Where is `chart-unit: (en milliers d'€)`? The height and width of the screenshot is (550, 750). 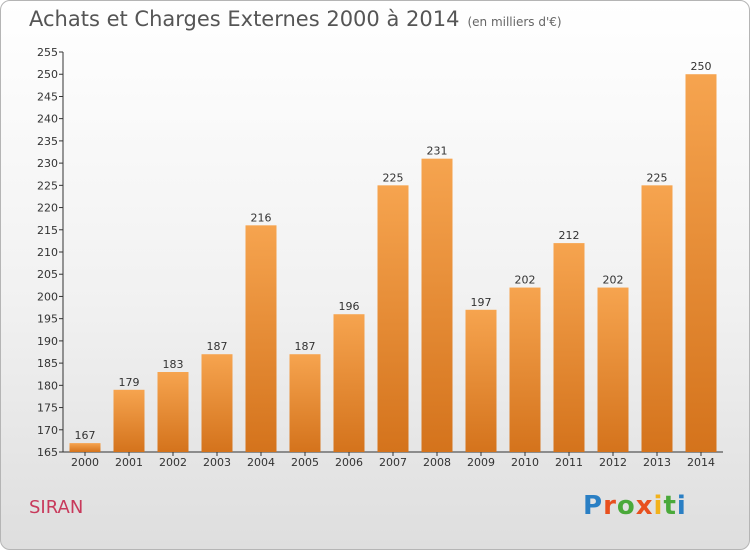
chart-unit: (en milliers d'€) is located at coordinates (514, 22).